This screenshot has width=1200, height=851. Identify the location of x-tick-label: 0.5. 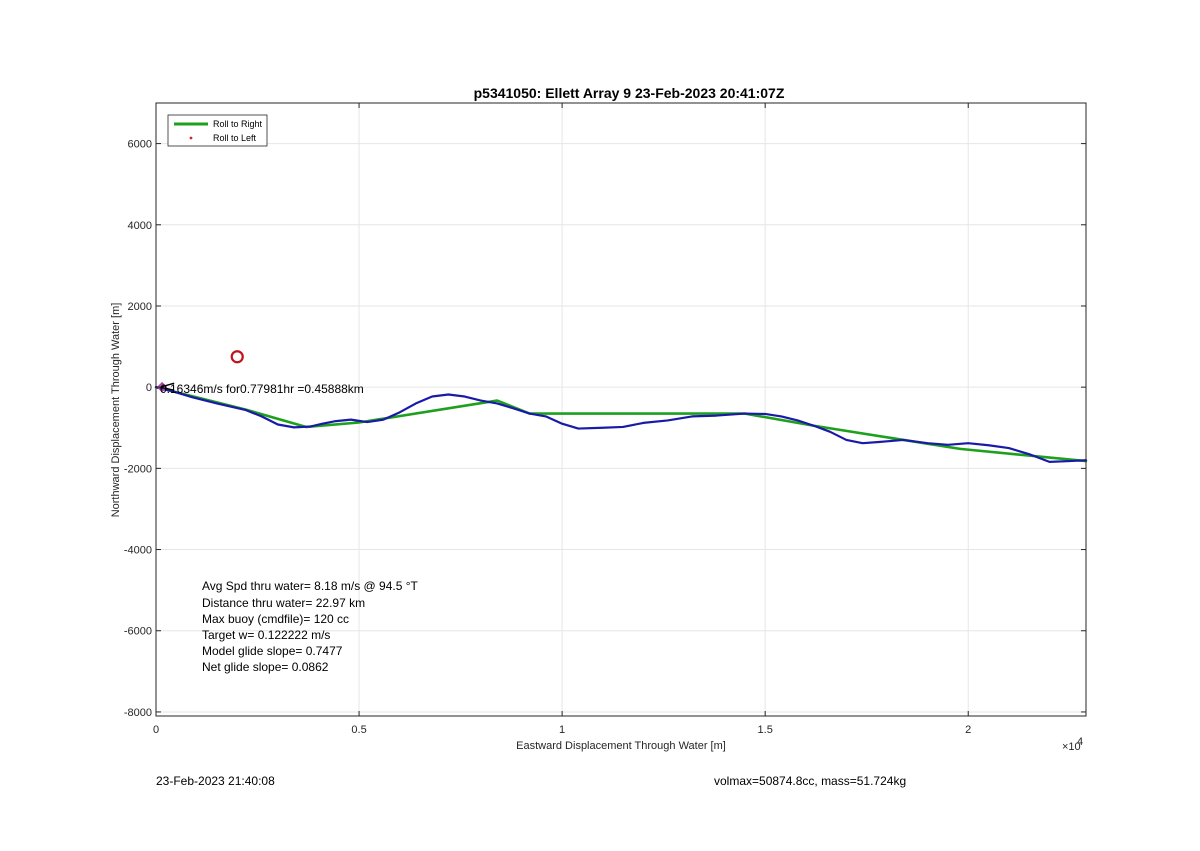
(358, 730).